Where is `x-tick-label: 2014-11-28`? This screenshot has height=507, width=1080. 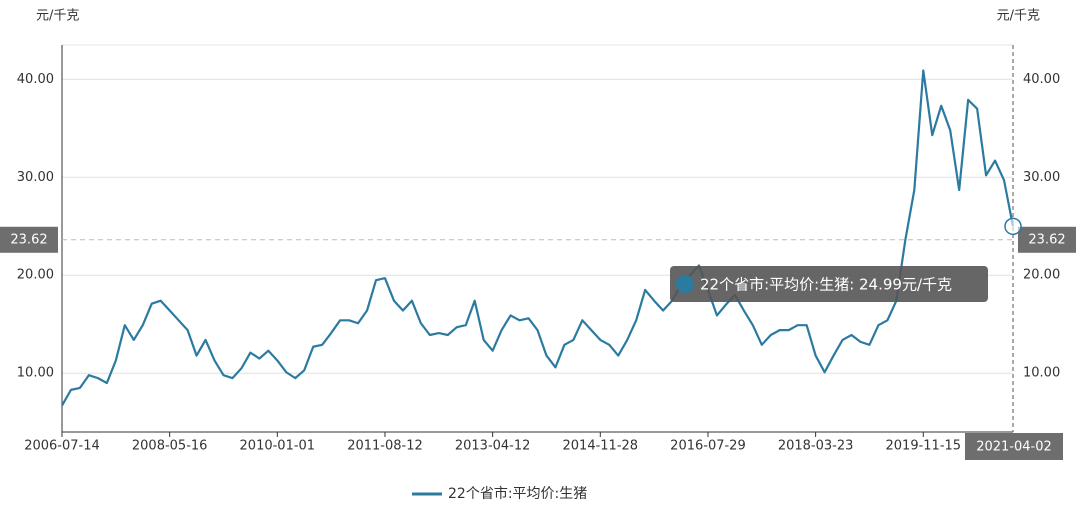 x-tick-label: 2014-11-28 is located at coordinates (601, 446).